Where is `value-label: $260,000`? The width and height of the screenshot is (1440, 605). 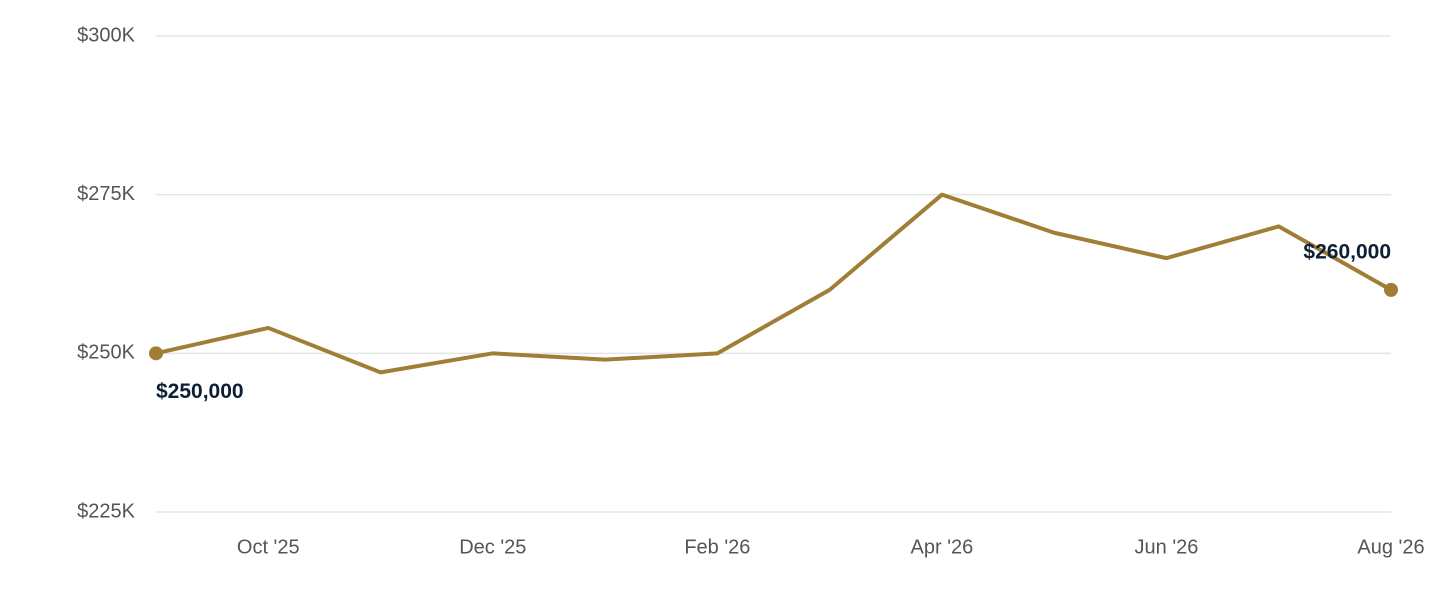 value-label: $260,000 is located at coordinates (1347, 251).